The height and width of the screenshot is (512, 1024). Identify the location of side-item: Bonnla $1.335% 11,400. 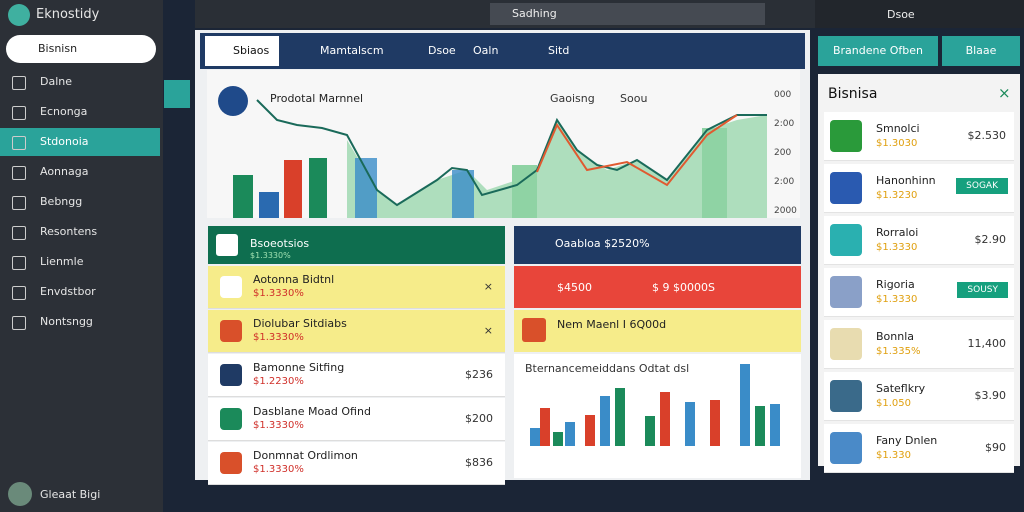
(919, 344).